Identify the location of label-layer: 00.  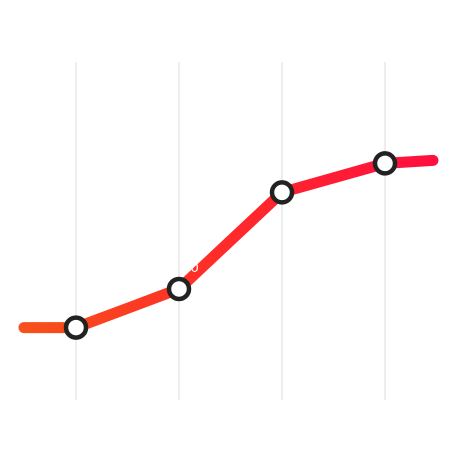
(191, 267).